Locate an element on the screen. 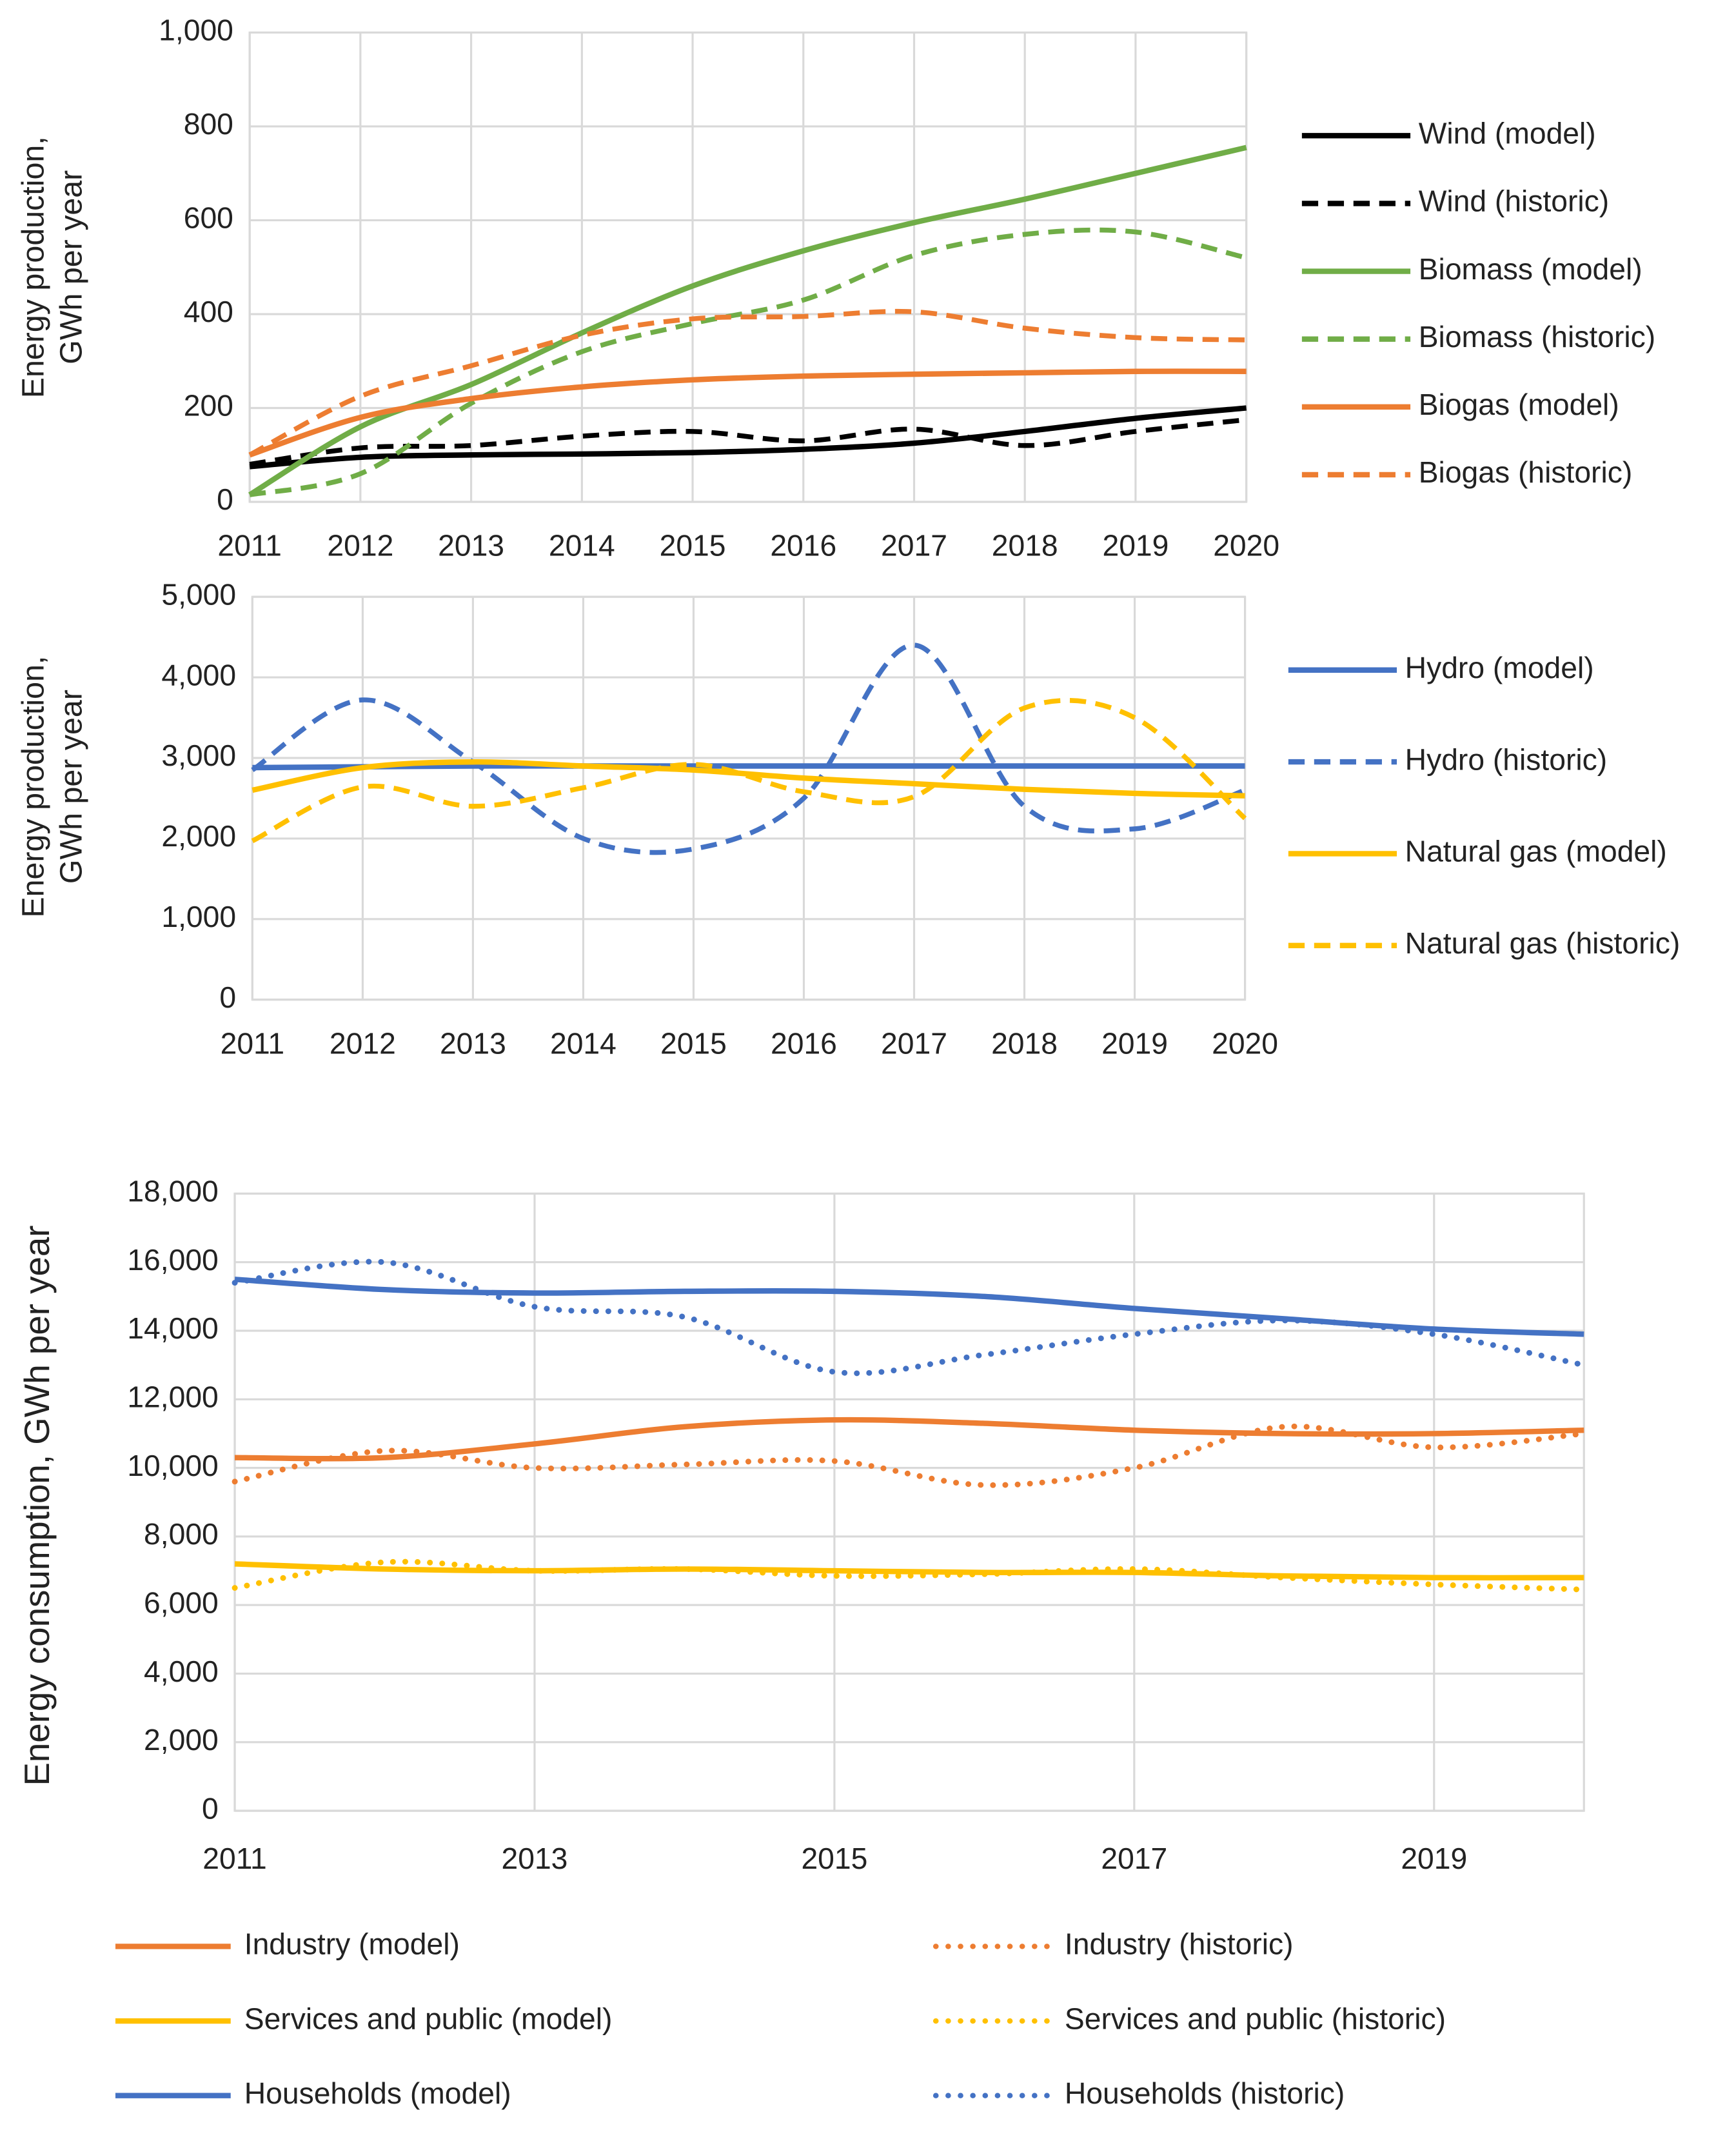 The image size is (1736, 2139). y-tick-label: 14,000 is located at coordinates (172, 1328).